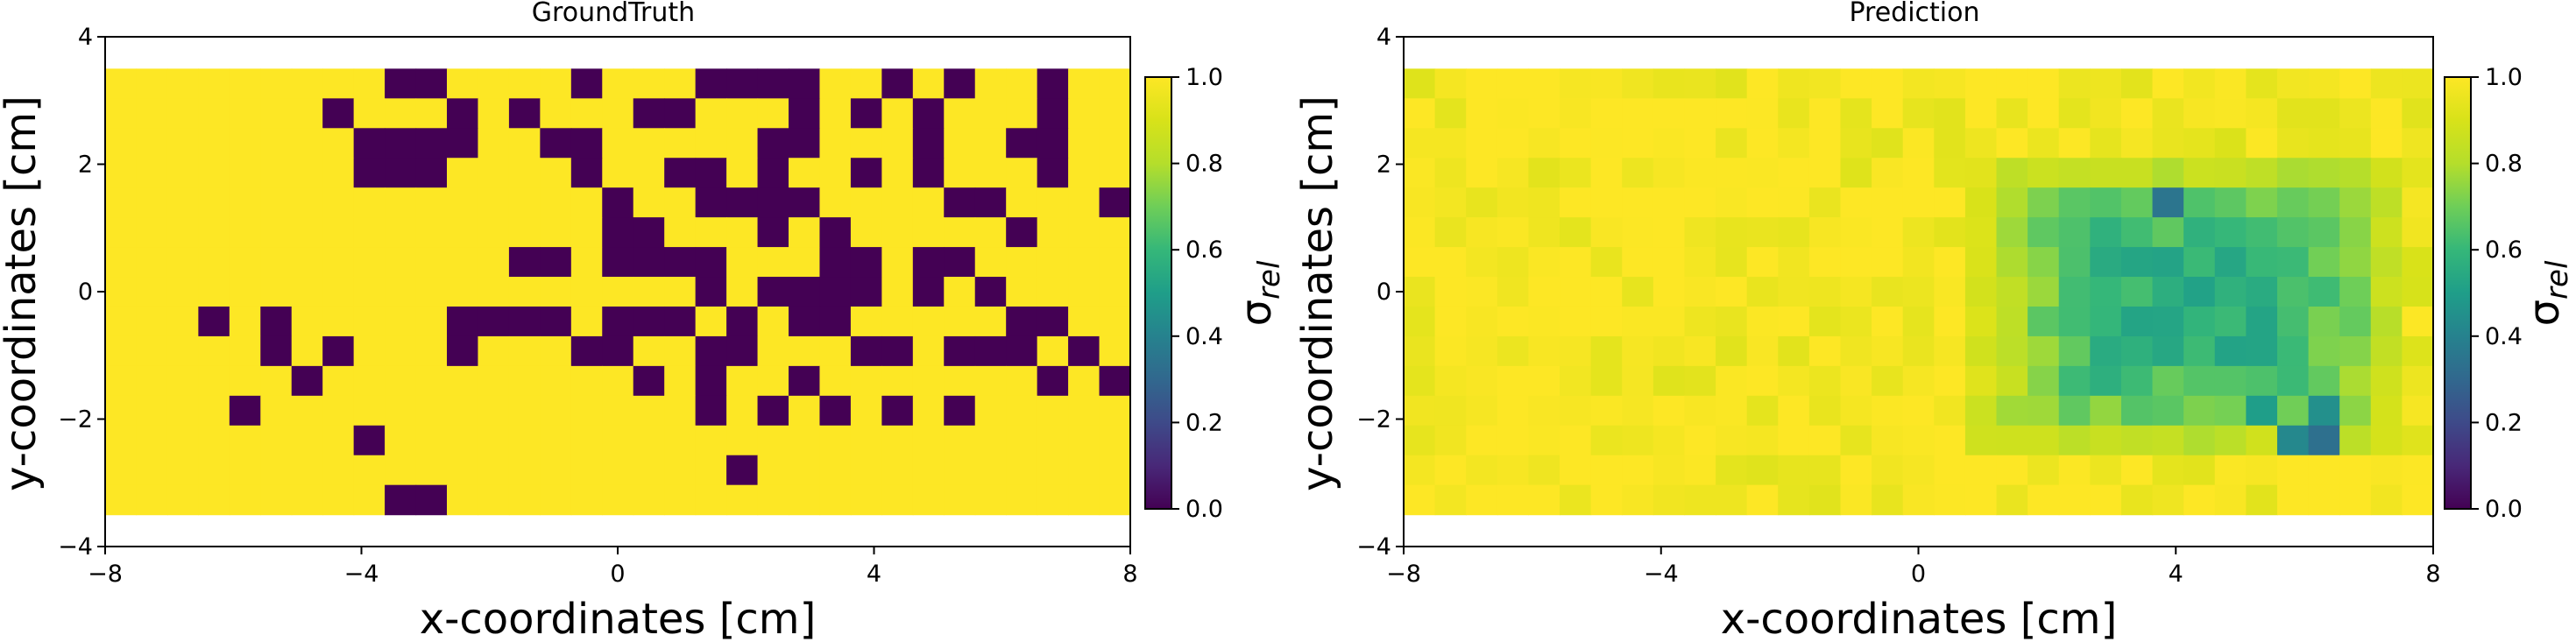 This screenshot has height=642, width=2576. Describe the element at coordinates (2547, 293) in the screenshot. I see `colorbar-label: σrel` at that location.